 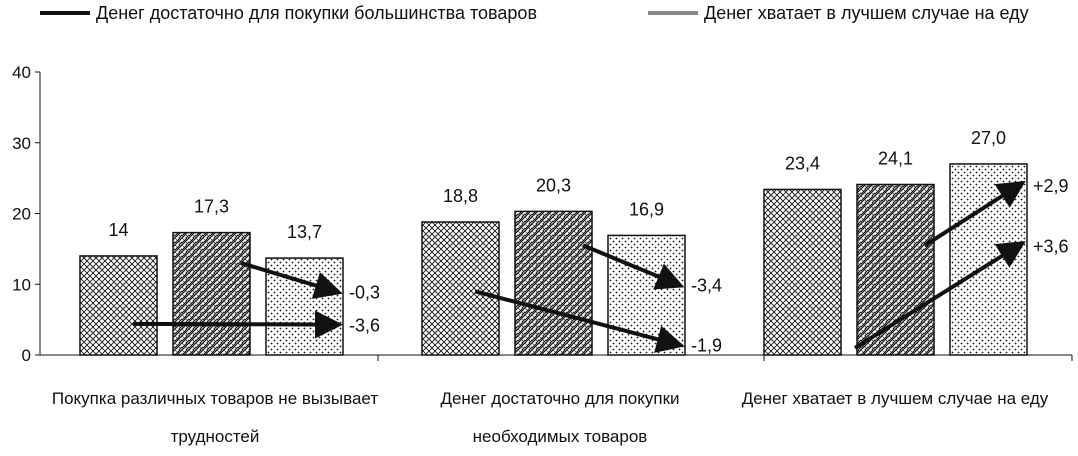 I want to click on legend-label-food-only: Денег хватает в лучшем случае на еду, so click(x=866, y=12).